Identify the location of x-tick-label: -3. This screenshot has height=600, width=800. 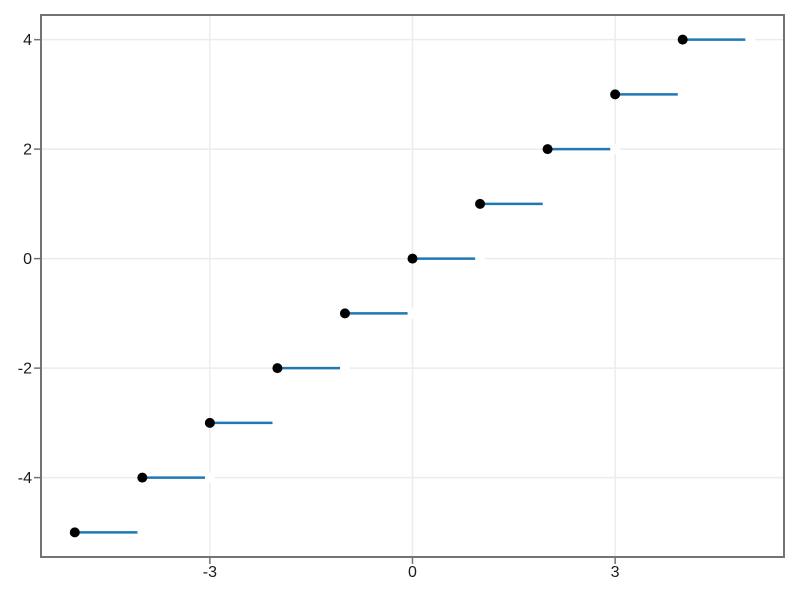
(210, 572).